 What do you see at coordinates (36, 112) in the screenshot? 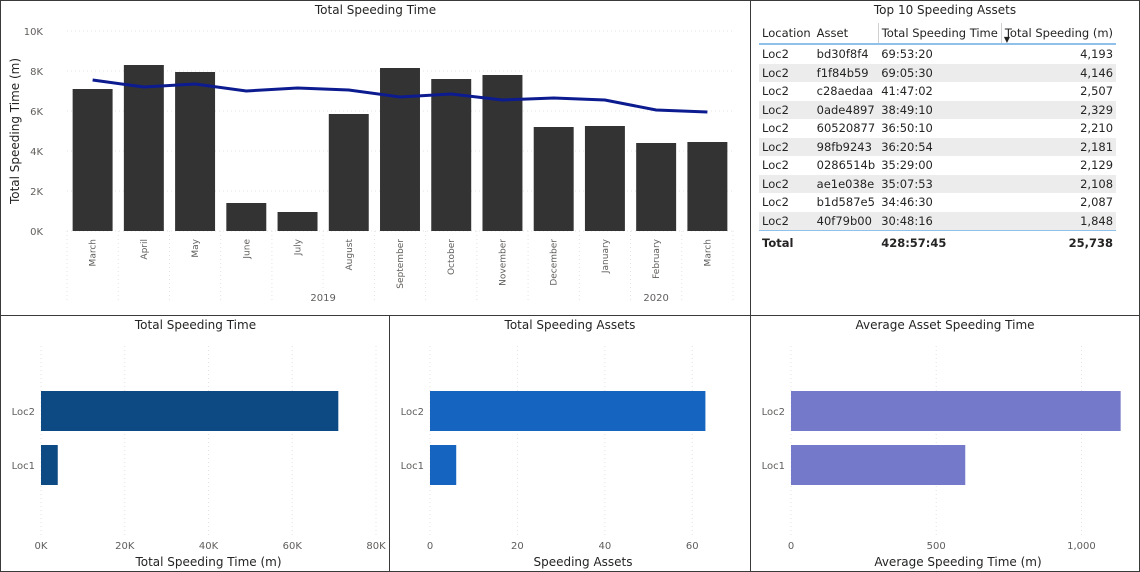
I see `y-tick-label: 6K` at bounding box center [36, 112].